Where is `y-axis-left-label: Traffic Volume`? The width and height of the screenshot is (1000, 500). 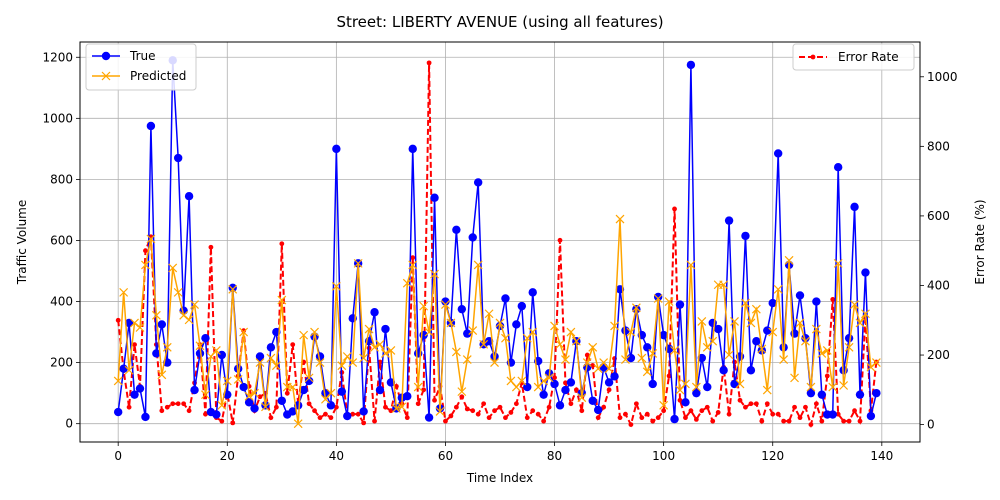
y-axis-left-label: Traffic Volume is located at coordinates (22, 243).